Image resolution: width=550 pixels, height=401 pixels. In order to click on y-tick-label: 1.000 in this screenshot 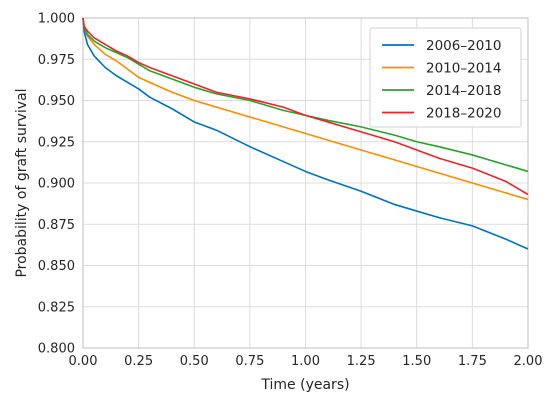, I will do `click(56, 19)`.